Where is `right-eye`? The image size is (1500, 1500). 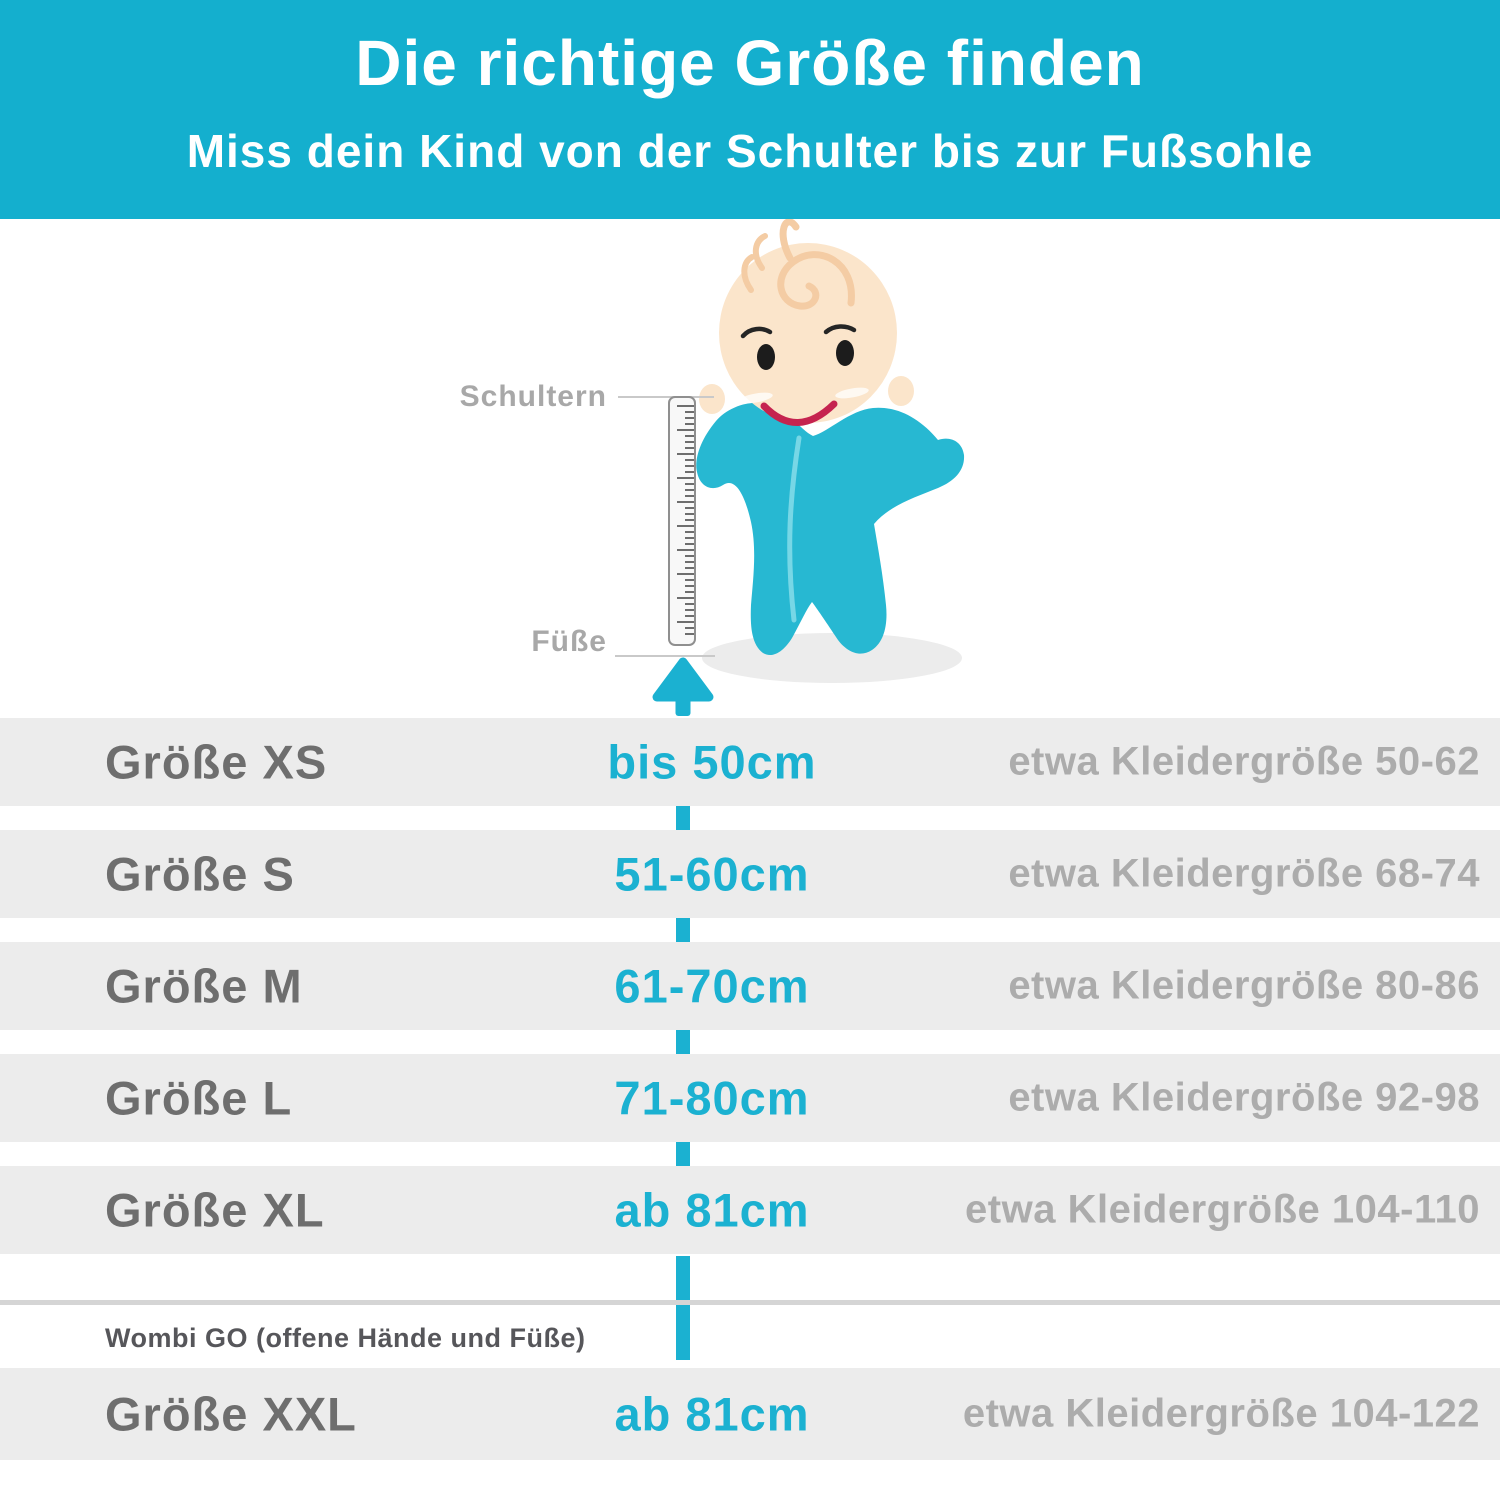 right-eye is located at coordinates (845, 353).